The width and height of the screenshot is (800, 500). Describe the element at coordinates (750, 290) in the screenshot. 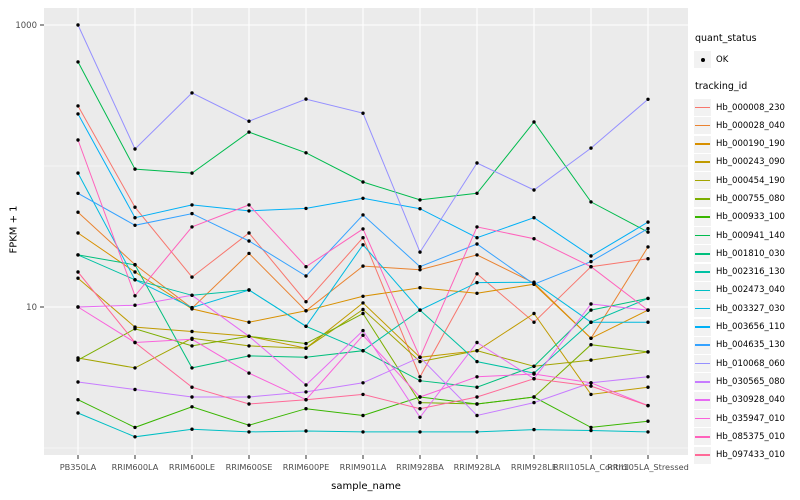

I see `legend-item-label: Hb_002473_040` at that location.